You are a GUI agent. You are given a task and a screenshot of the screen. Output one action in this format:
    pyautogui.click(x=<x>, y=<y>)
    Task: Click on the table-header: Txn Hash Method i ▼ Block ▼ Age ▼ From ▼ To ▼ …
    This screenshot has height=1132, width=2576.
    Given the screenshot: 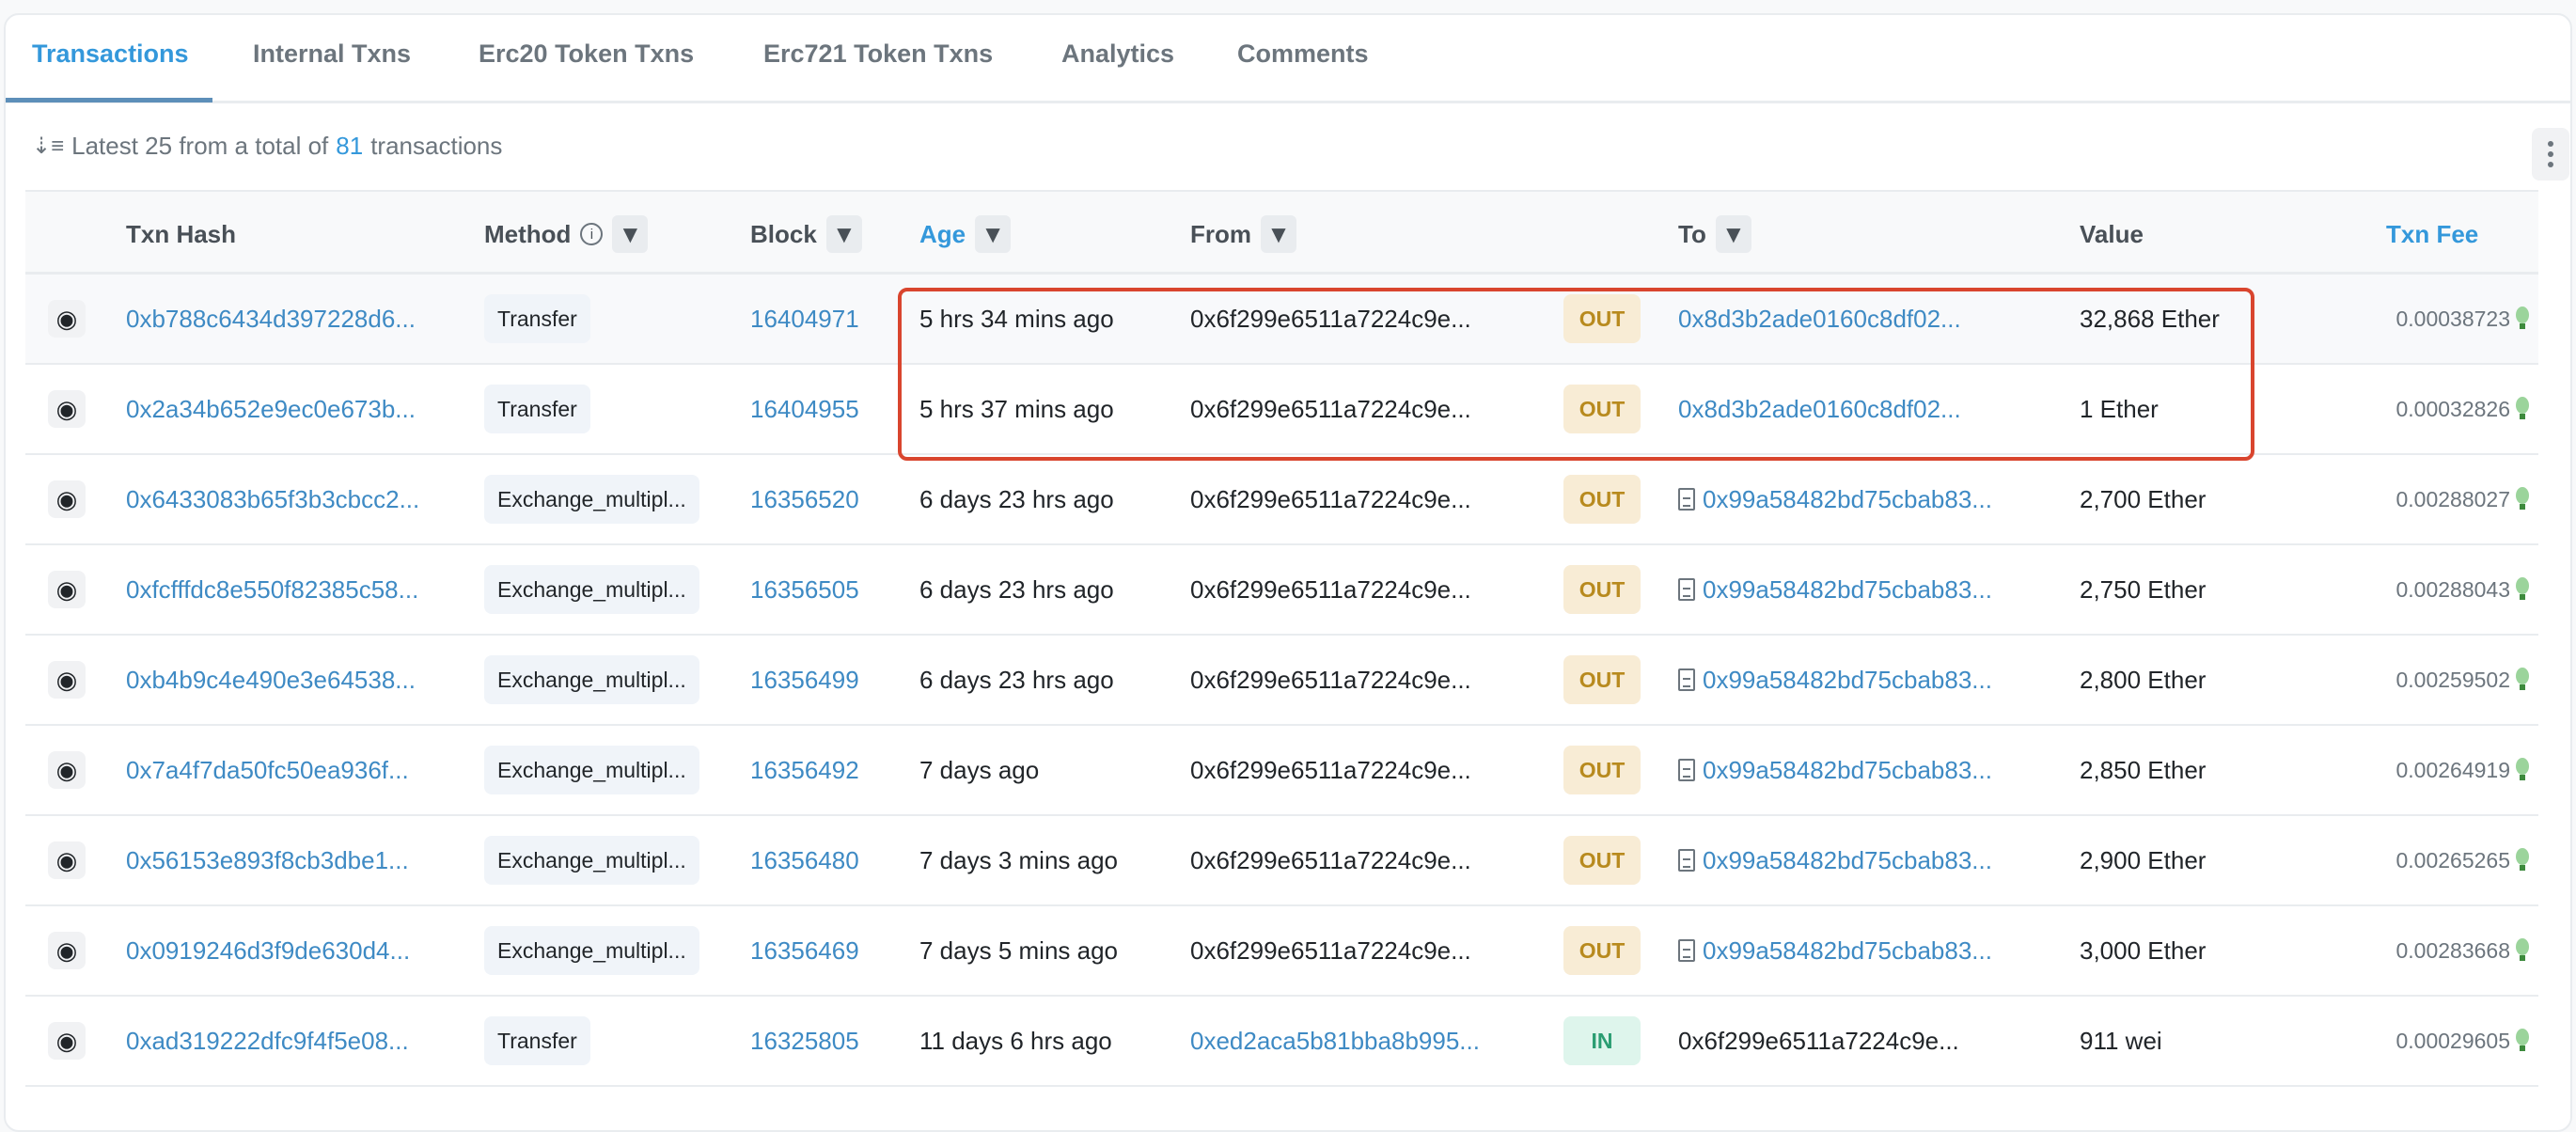 What is the action you would take?
    pyautogui.click(x=1282, y=232)
    